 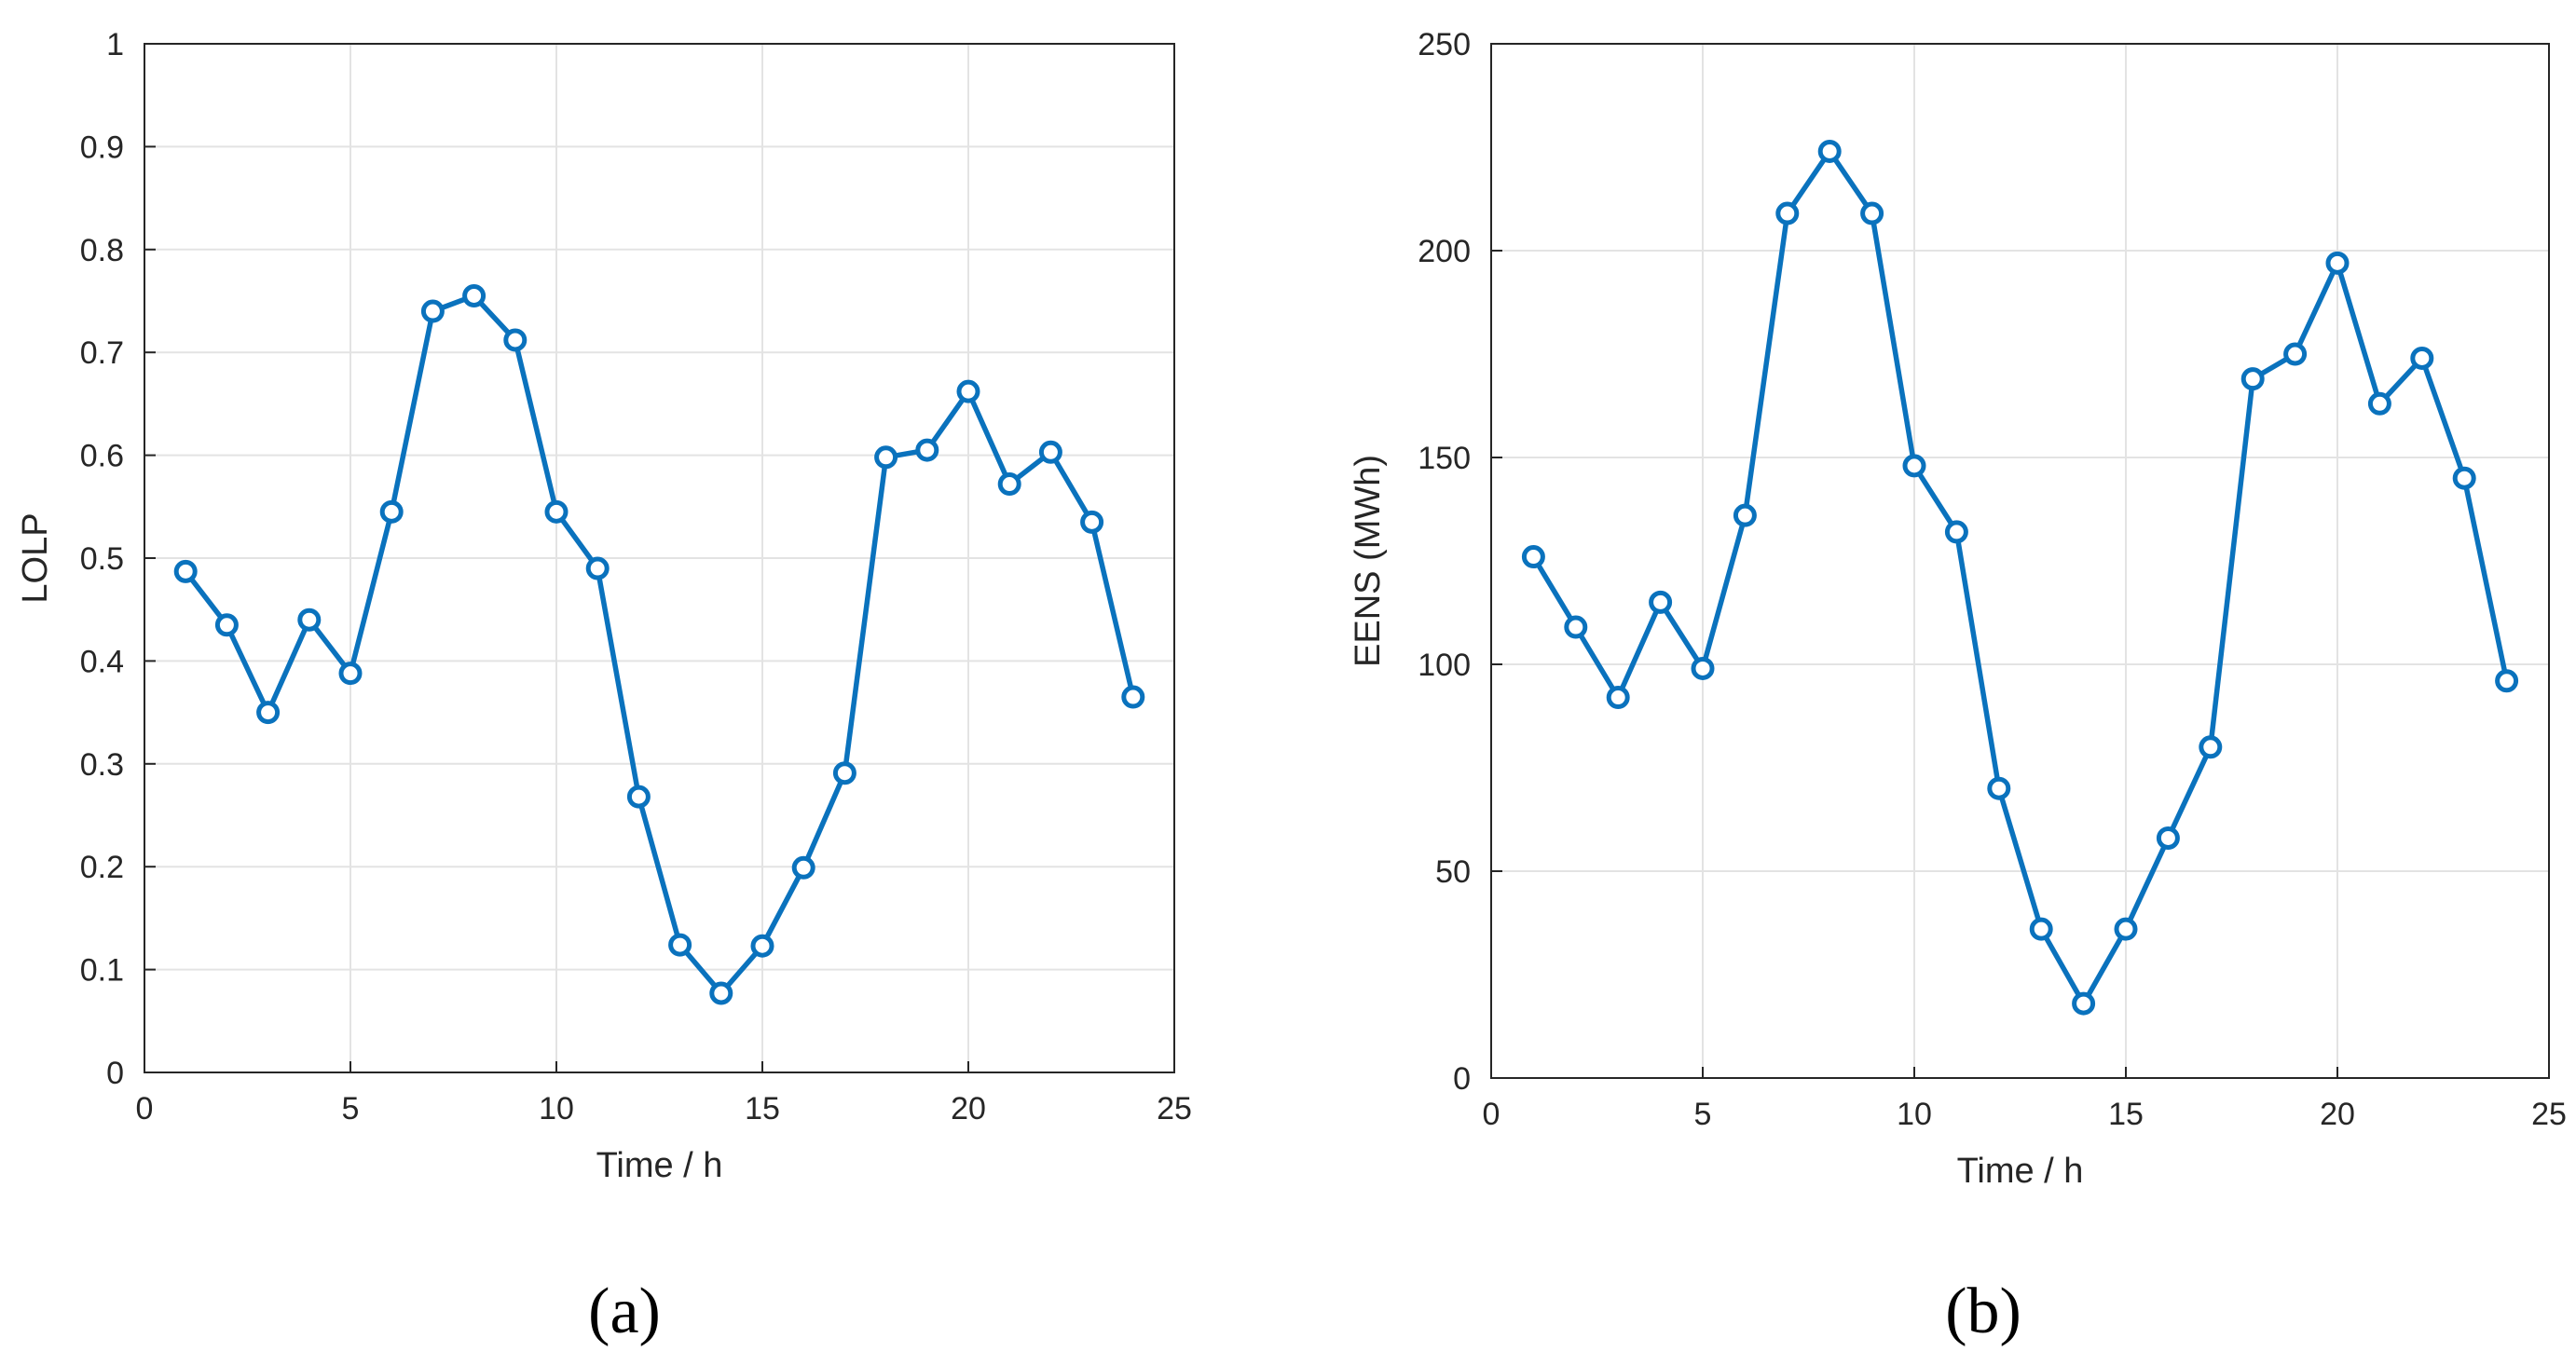 I want to click on panel-caption: (b), so click(x=1983, y=1311).